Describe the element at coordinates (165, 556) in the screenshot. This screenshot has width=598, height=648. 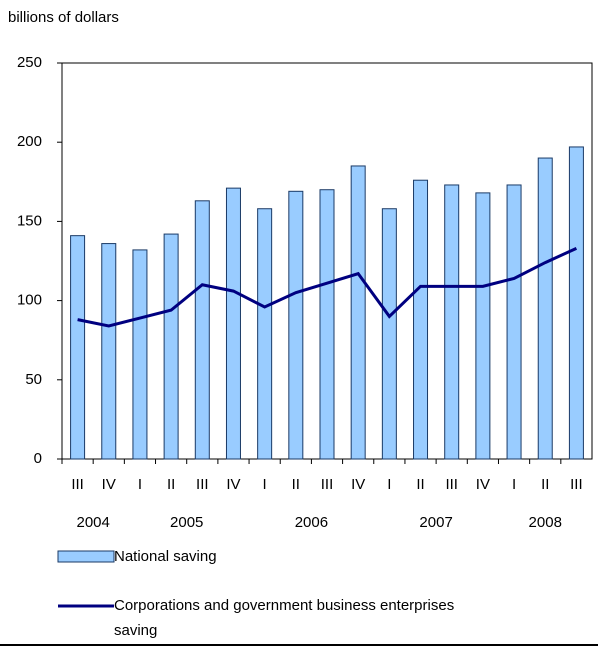
I see `legend-label: National saving` at that location.